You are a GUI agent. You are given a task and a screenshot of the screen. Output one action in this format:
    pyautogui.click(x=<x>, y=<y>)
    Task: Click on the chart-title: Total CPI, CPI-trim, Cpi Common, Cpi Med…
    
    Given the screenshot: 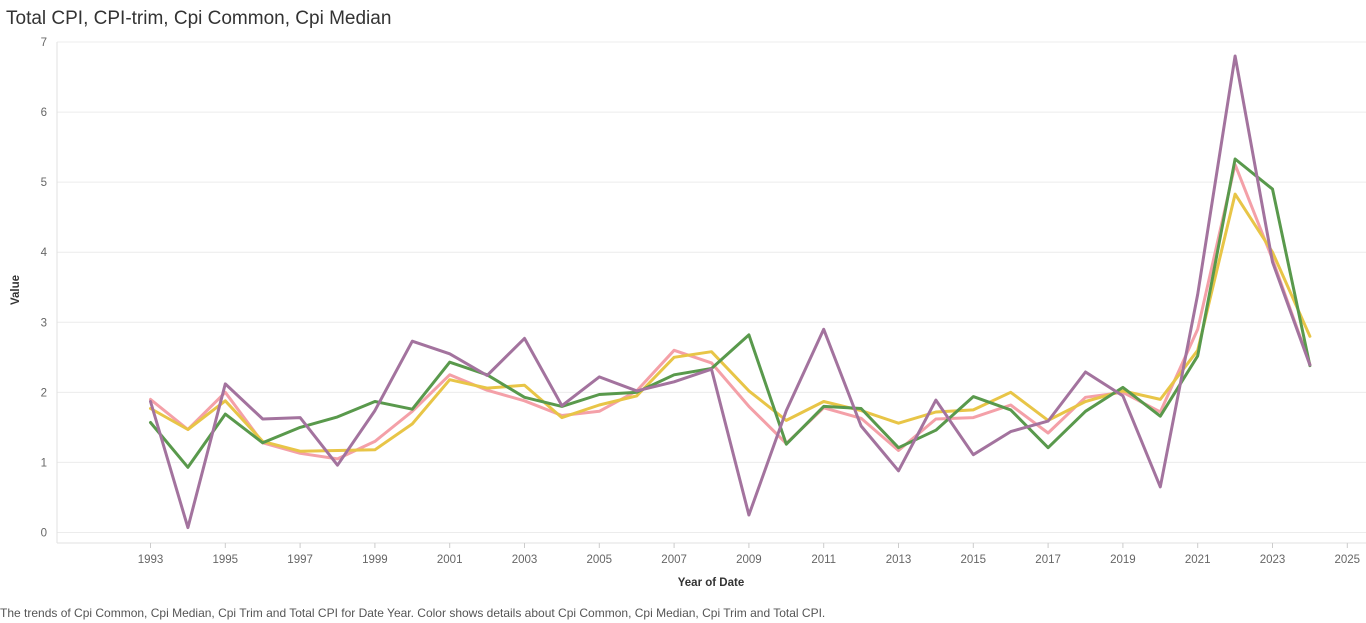 What is the action you would take?
    pyautogui.click(x=199, y=18)
    